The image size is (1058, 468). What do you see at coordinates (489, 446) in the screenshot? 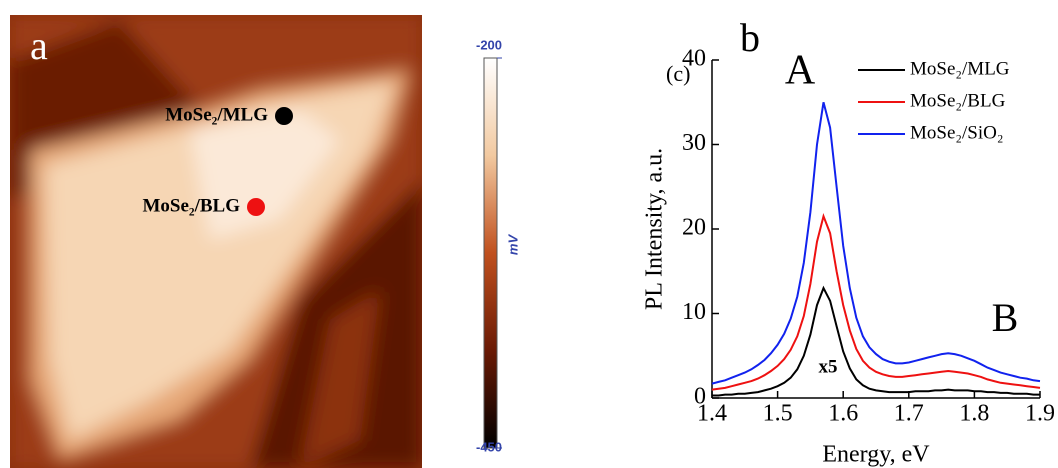
I see `colorbar-tick-label: -450` at bounding box center [489, 446].